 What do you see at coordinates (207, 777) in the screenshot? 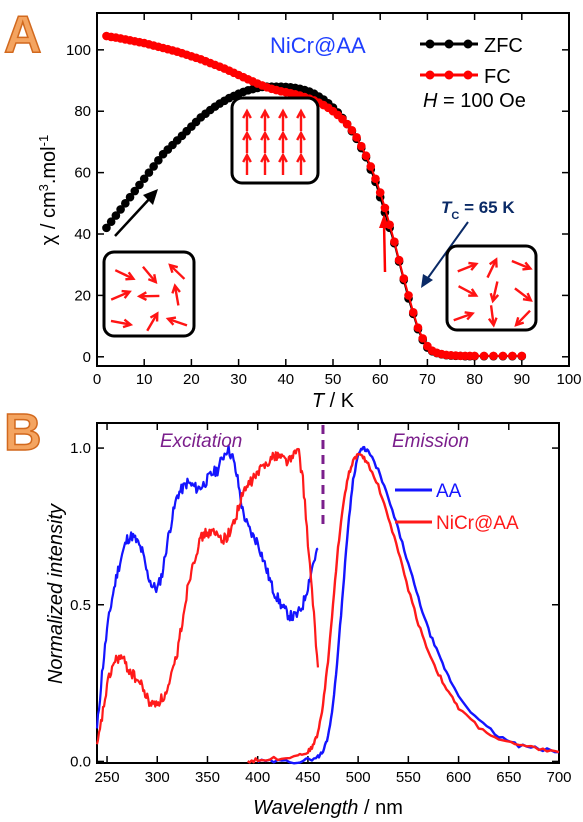
I see `panel-b-xtick-label: 350` at bounding box center [207, 777].